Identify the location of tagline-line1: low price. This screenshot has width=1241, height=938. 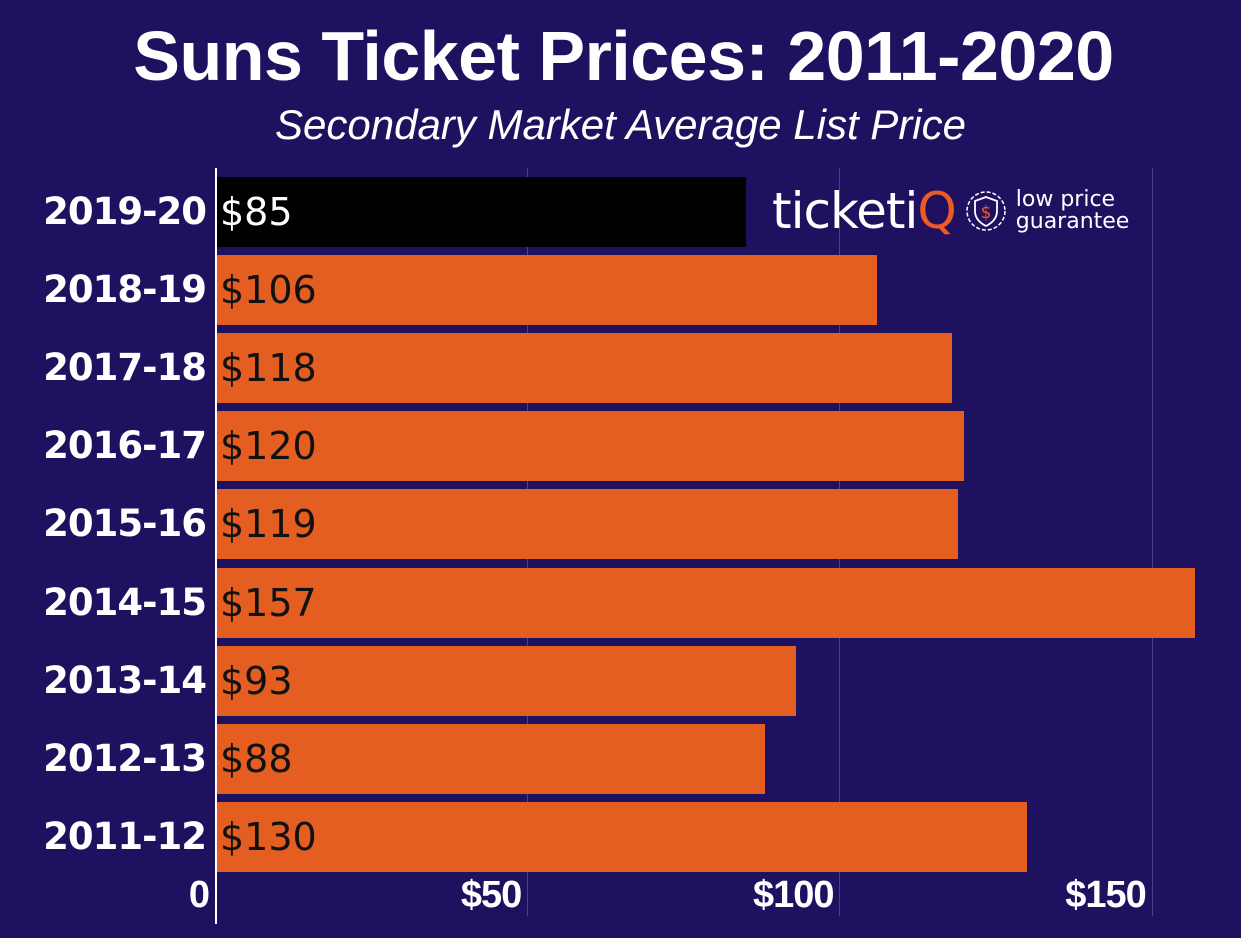
(1065, 199).